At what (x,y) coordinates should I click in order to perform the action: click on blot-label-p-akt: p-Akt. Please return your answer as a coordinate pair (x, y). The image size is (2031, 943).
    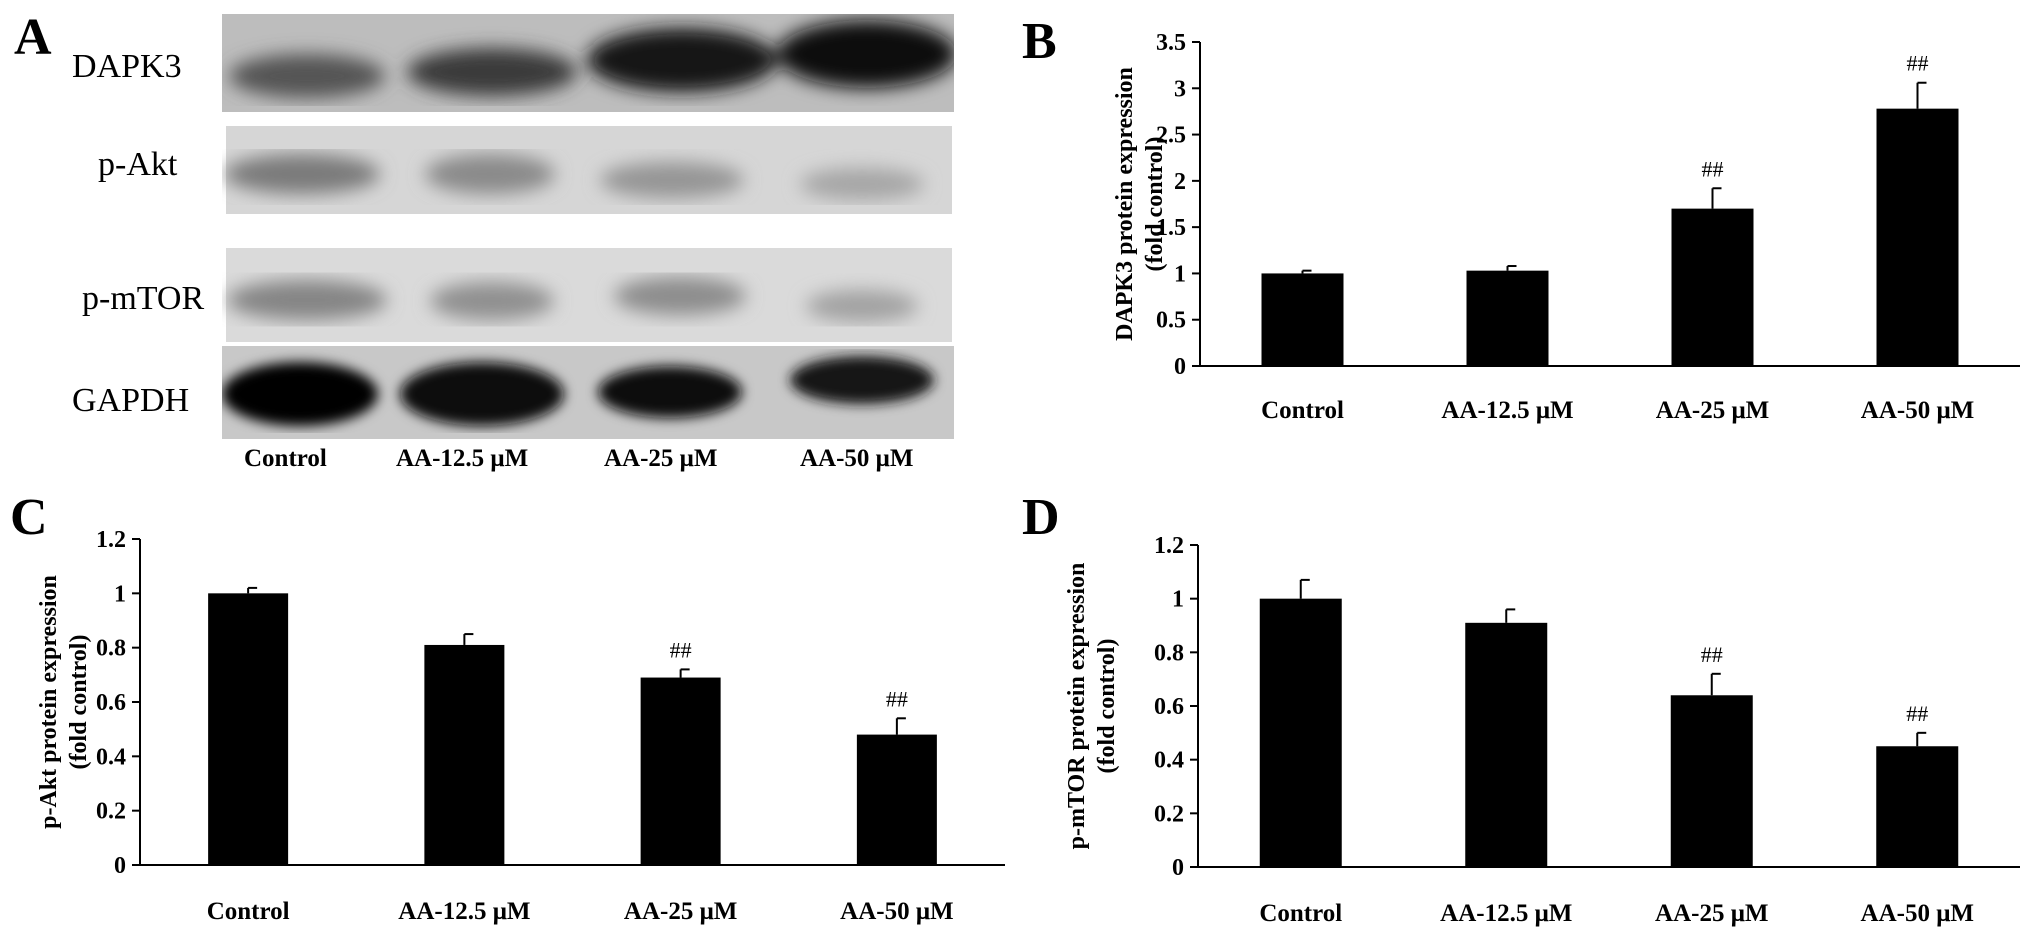
    Looking at the image, I should click on (138, 164).